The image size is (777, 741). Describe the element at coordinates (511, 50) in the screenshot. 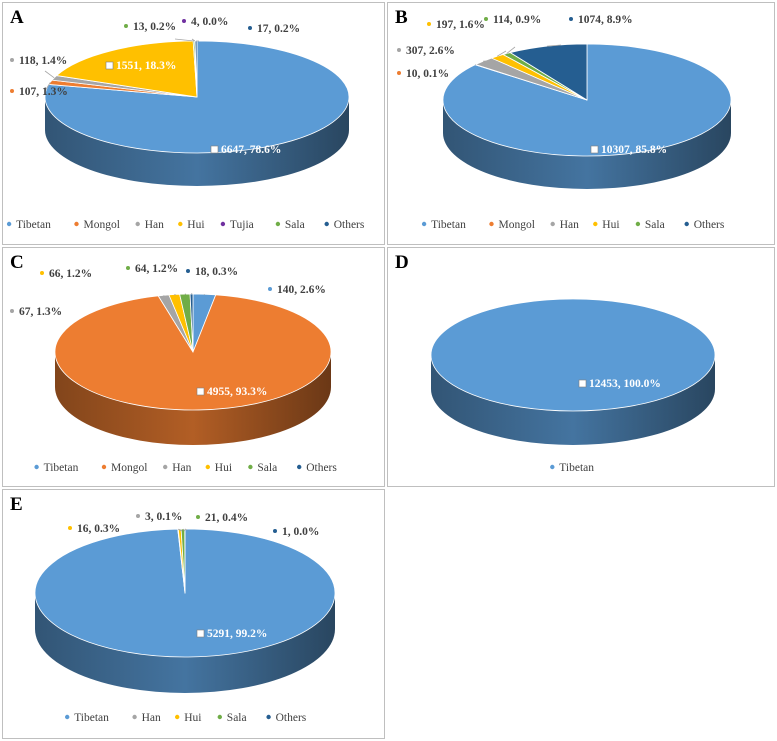

I see `leader-line-b-sala` at that location.